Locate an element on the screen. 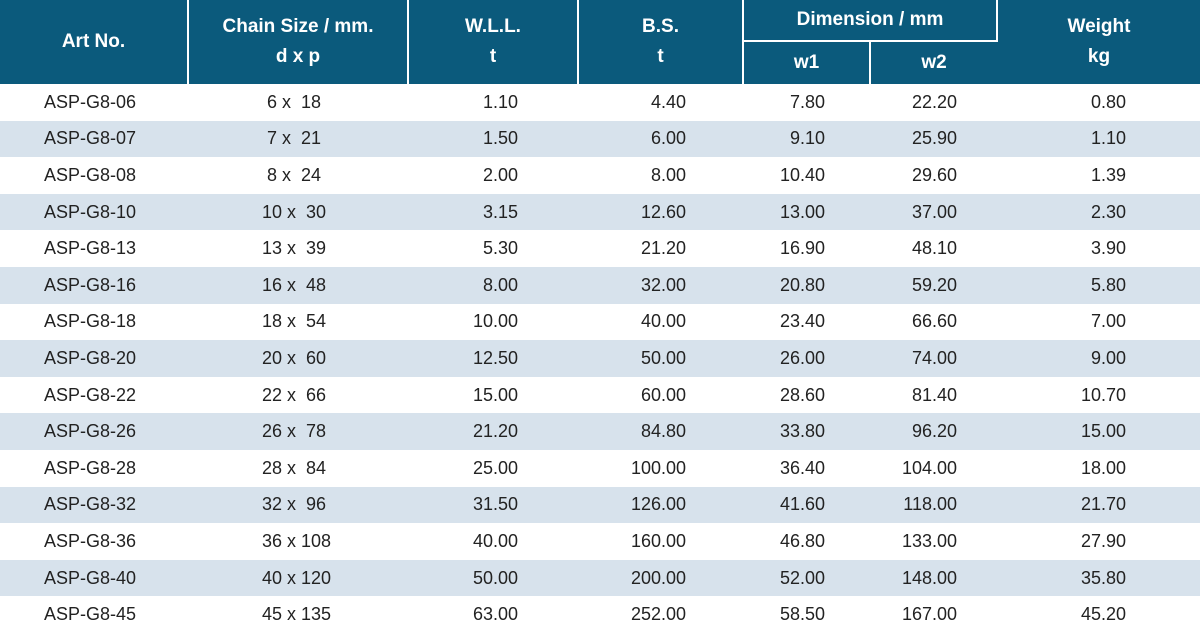 The image size is (1200, 634). cell-wll: 40.00 is located at coordinates (495, 540).